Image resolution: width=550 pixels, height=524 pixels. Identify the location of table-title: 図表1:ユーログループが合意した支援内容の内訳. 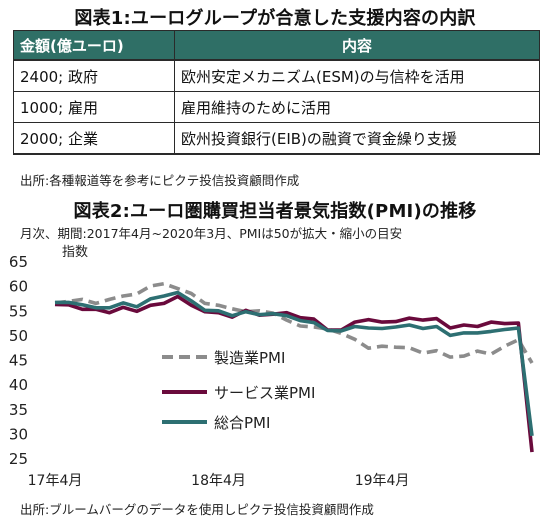
(275, 18).